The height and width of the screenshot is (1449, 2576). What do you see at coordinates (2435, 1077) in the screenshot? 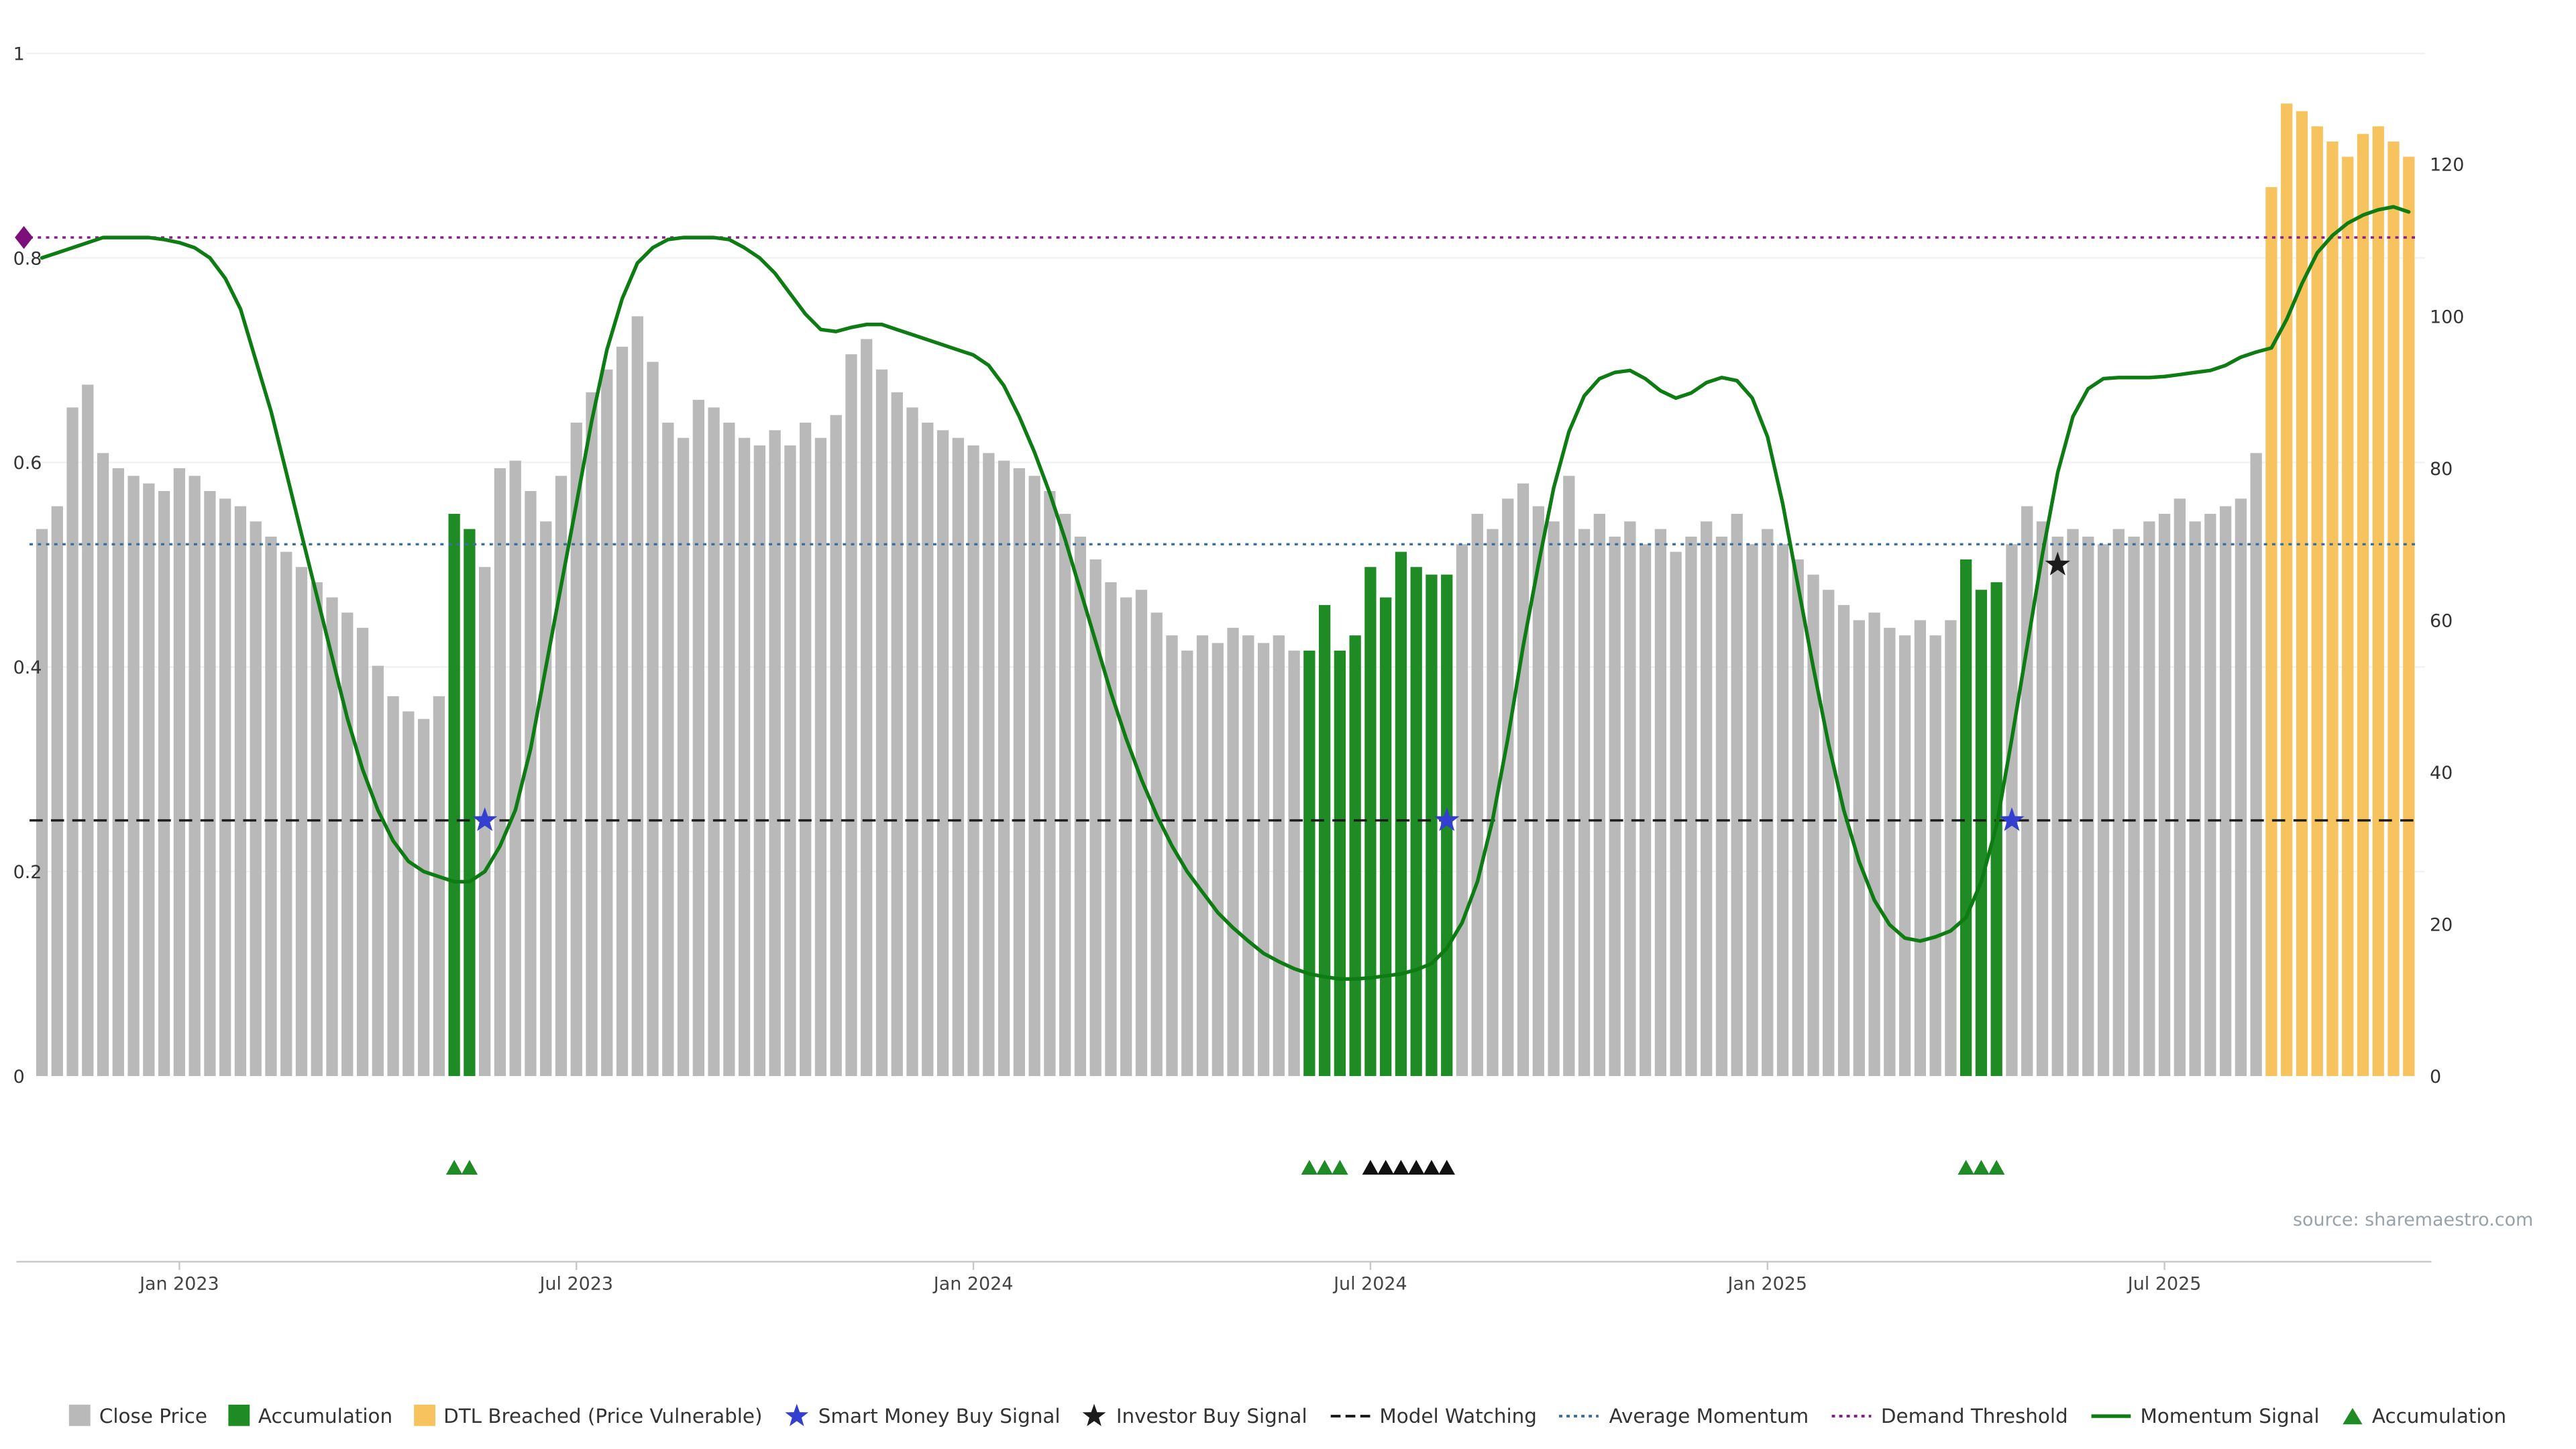
I see `right-axis-tick-label: 0` at bounding box center [2435, 1077].